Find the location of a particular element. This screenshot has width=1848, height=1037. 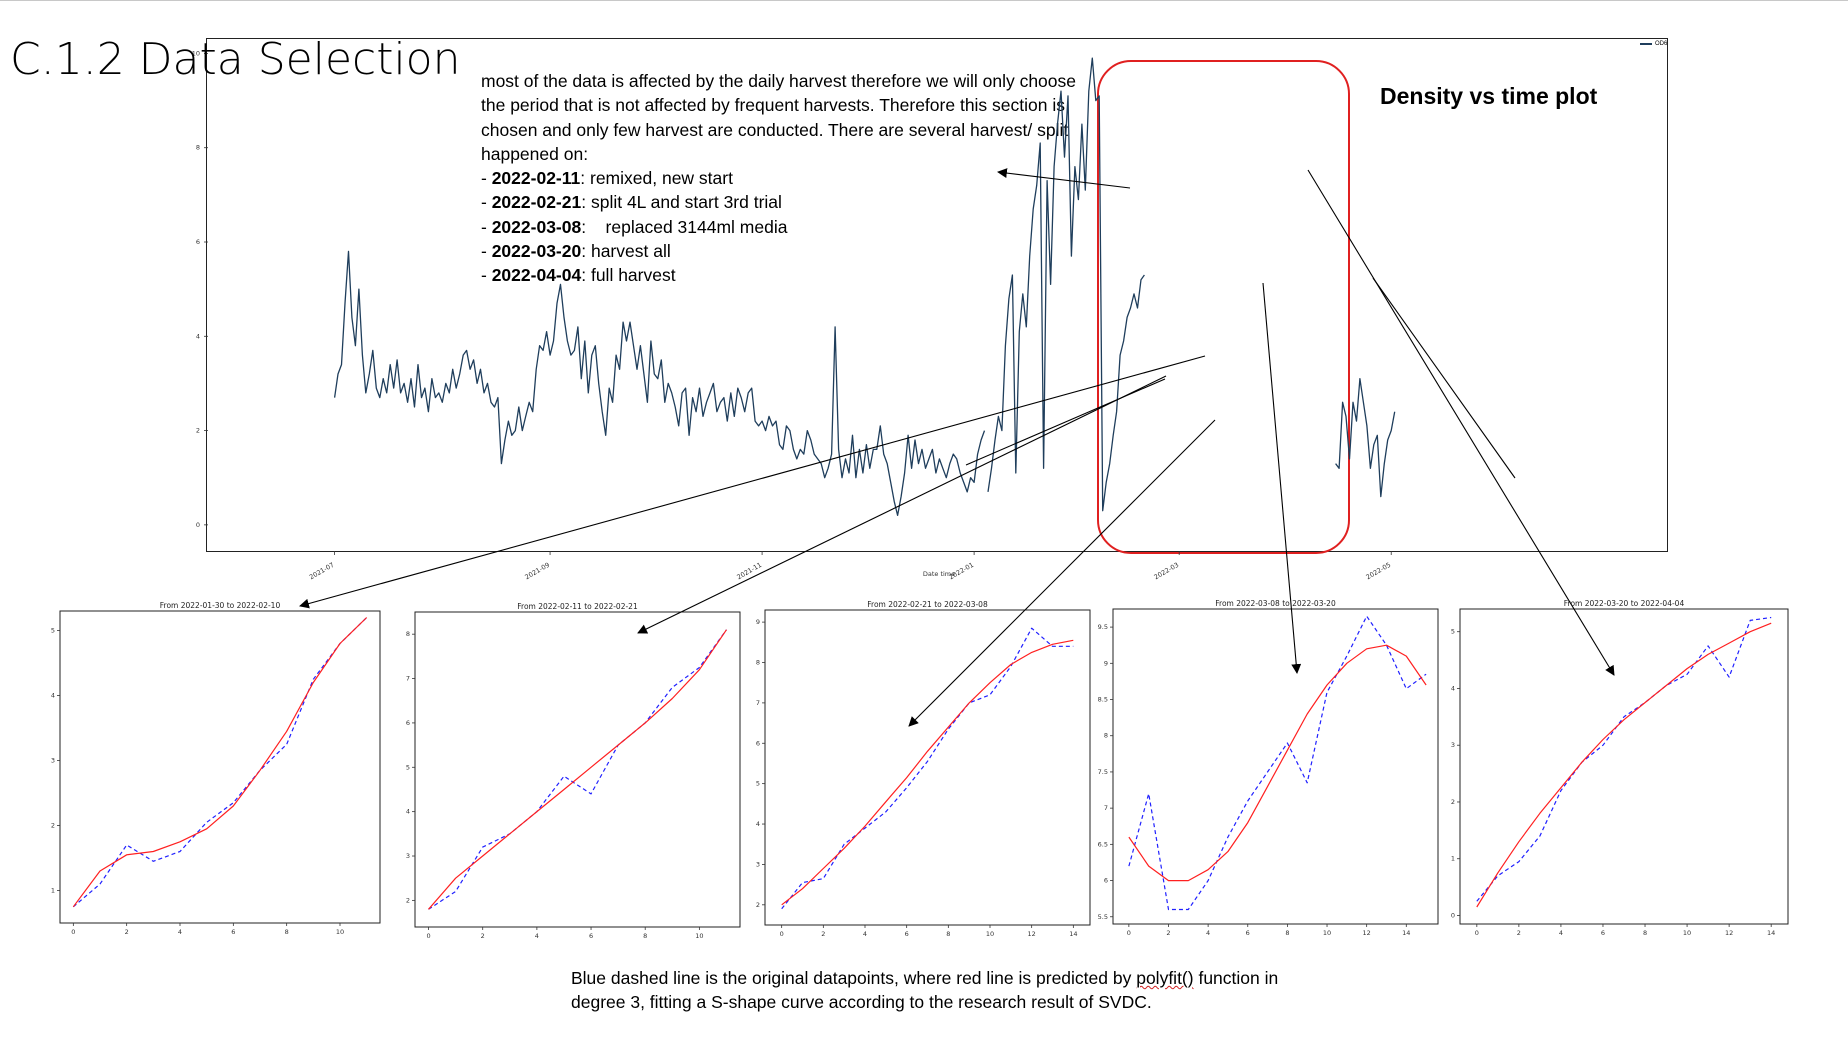

subplot-x-tick-label: 12 is located at coordinates (1729, 933).